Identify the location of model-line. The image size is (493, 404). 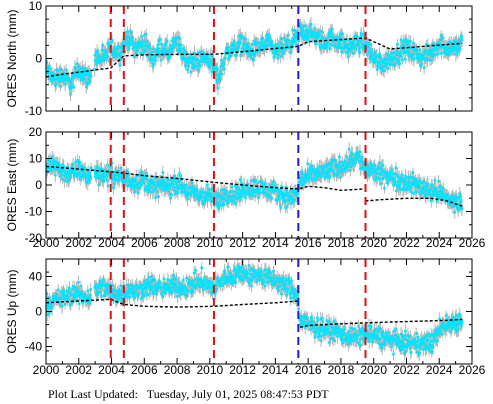
(254, 186).